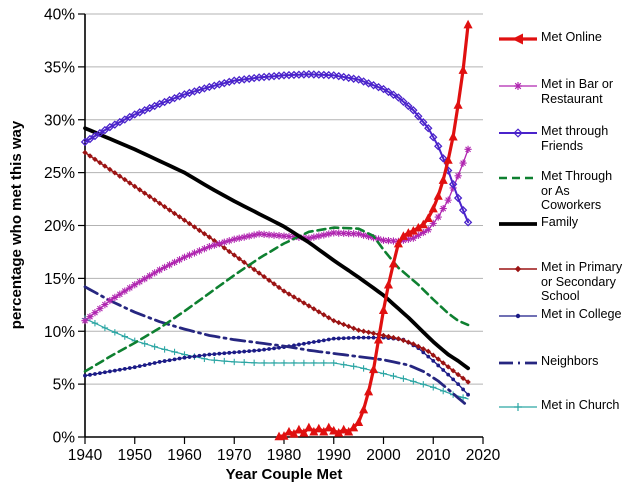 This screenshot has width=624, height=496. I want to click on series-met-in-church-line, so click(276, 359).